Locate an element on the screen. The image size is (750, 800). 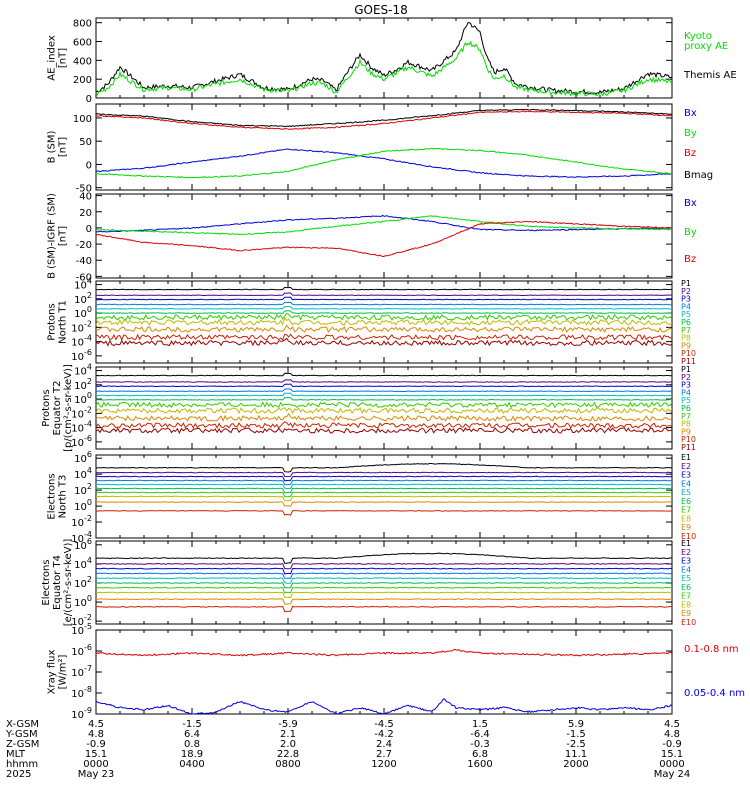
y-axis-label: AE_index is located at coordinates (52, 58).